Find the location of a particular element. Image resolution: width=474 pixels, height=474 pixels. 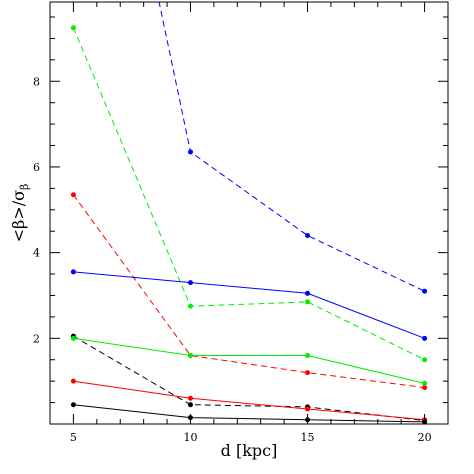

x-tick-label: 15 is located at coordinates (308, 437).